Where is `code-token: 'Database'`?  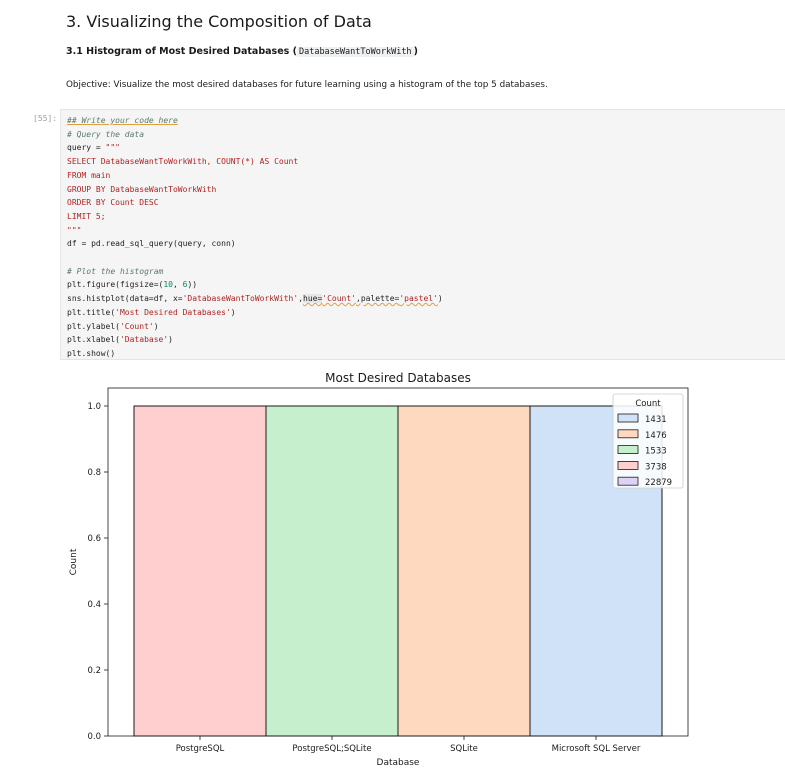
code-token: 'Database' is located at coordinates (144, 340).